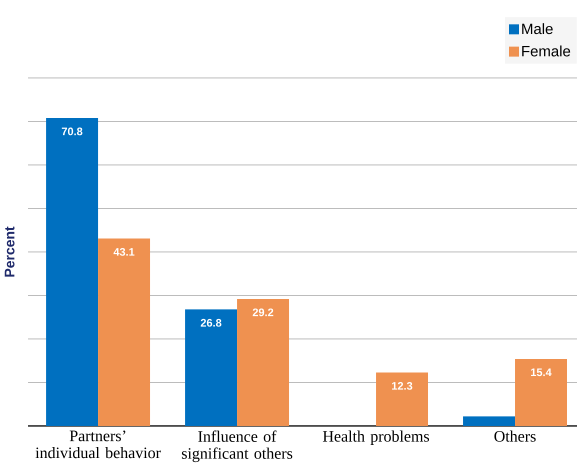 The width and height of the screenshot is (577, 472). Describe the element at coordinates (263, 312) in the screenshot. I see `data-label: 29.2` at that location.